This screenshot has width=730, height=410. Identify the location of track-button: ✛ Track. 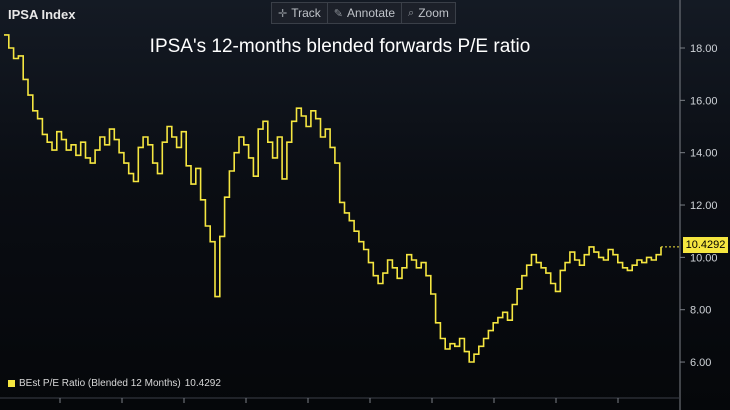
(300, 13).